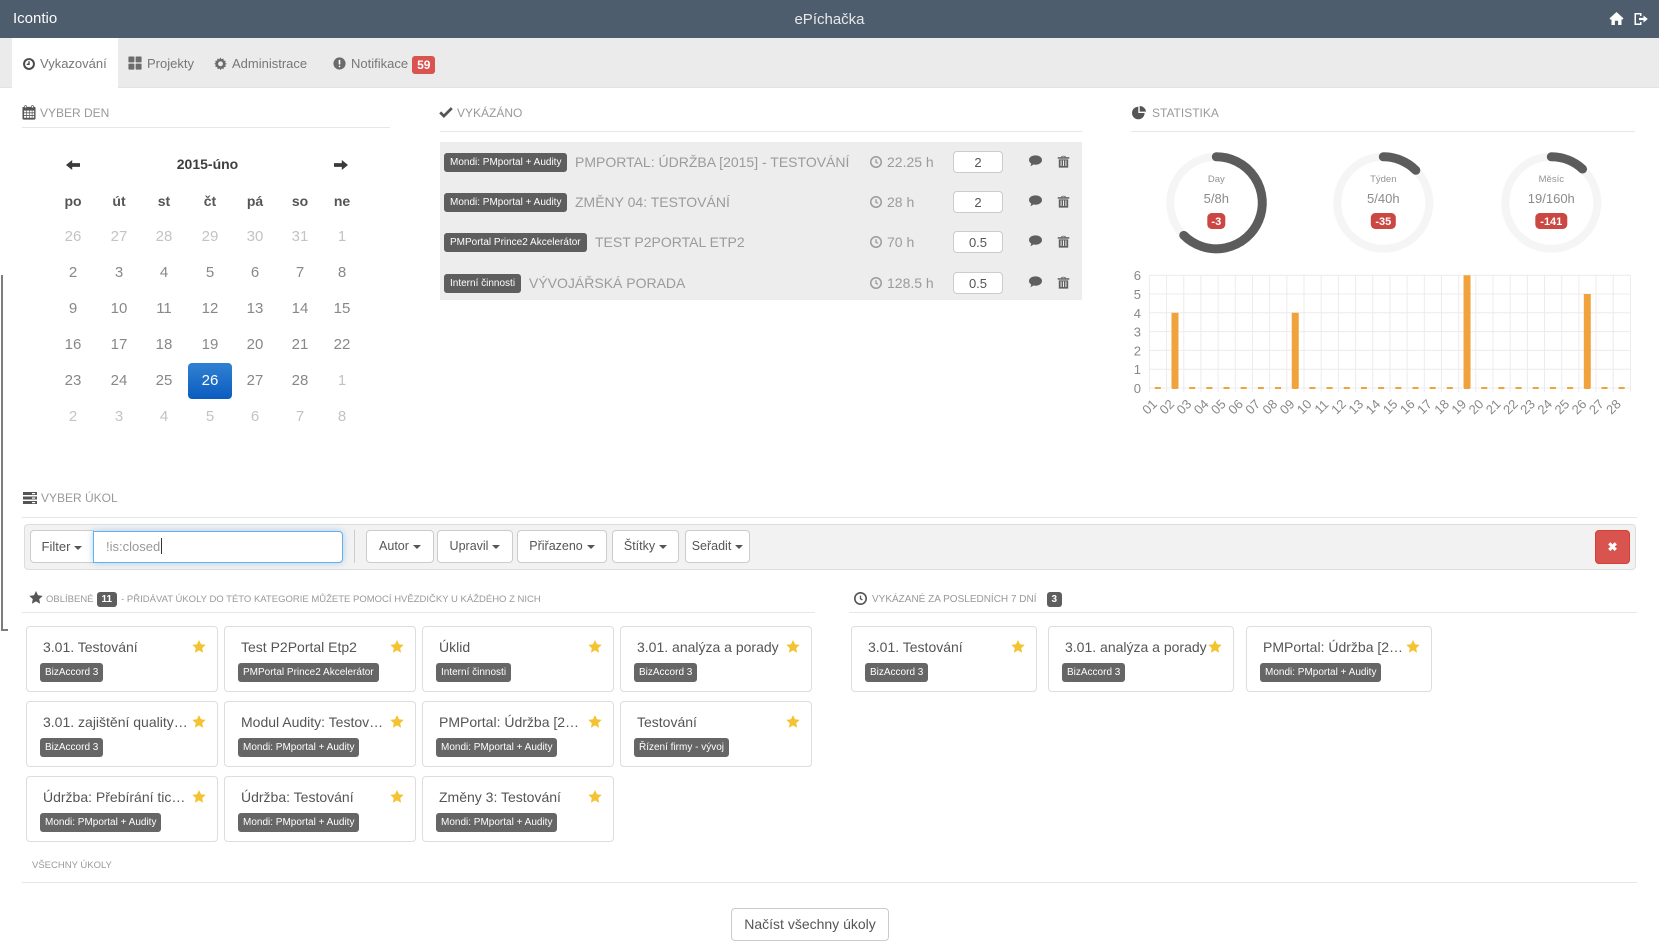 Image resolution: width=1659 pixels, height=945 pixels. What do you see at coordinates (1552, 179) in the screenshot?
I see `svg-text: Měsíc` at bounding box center [1552, 179].